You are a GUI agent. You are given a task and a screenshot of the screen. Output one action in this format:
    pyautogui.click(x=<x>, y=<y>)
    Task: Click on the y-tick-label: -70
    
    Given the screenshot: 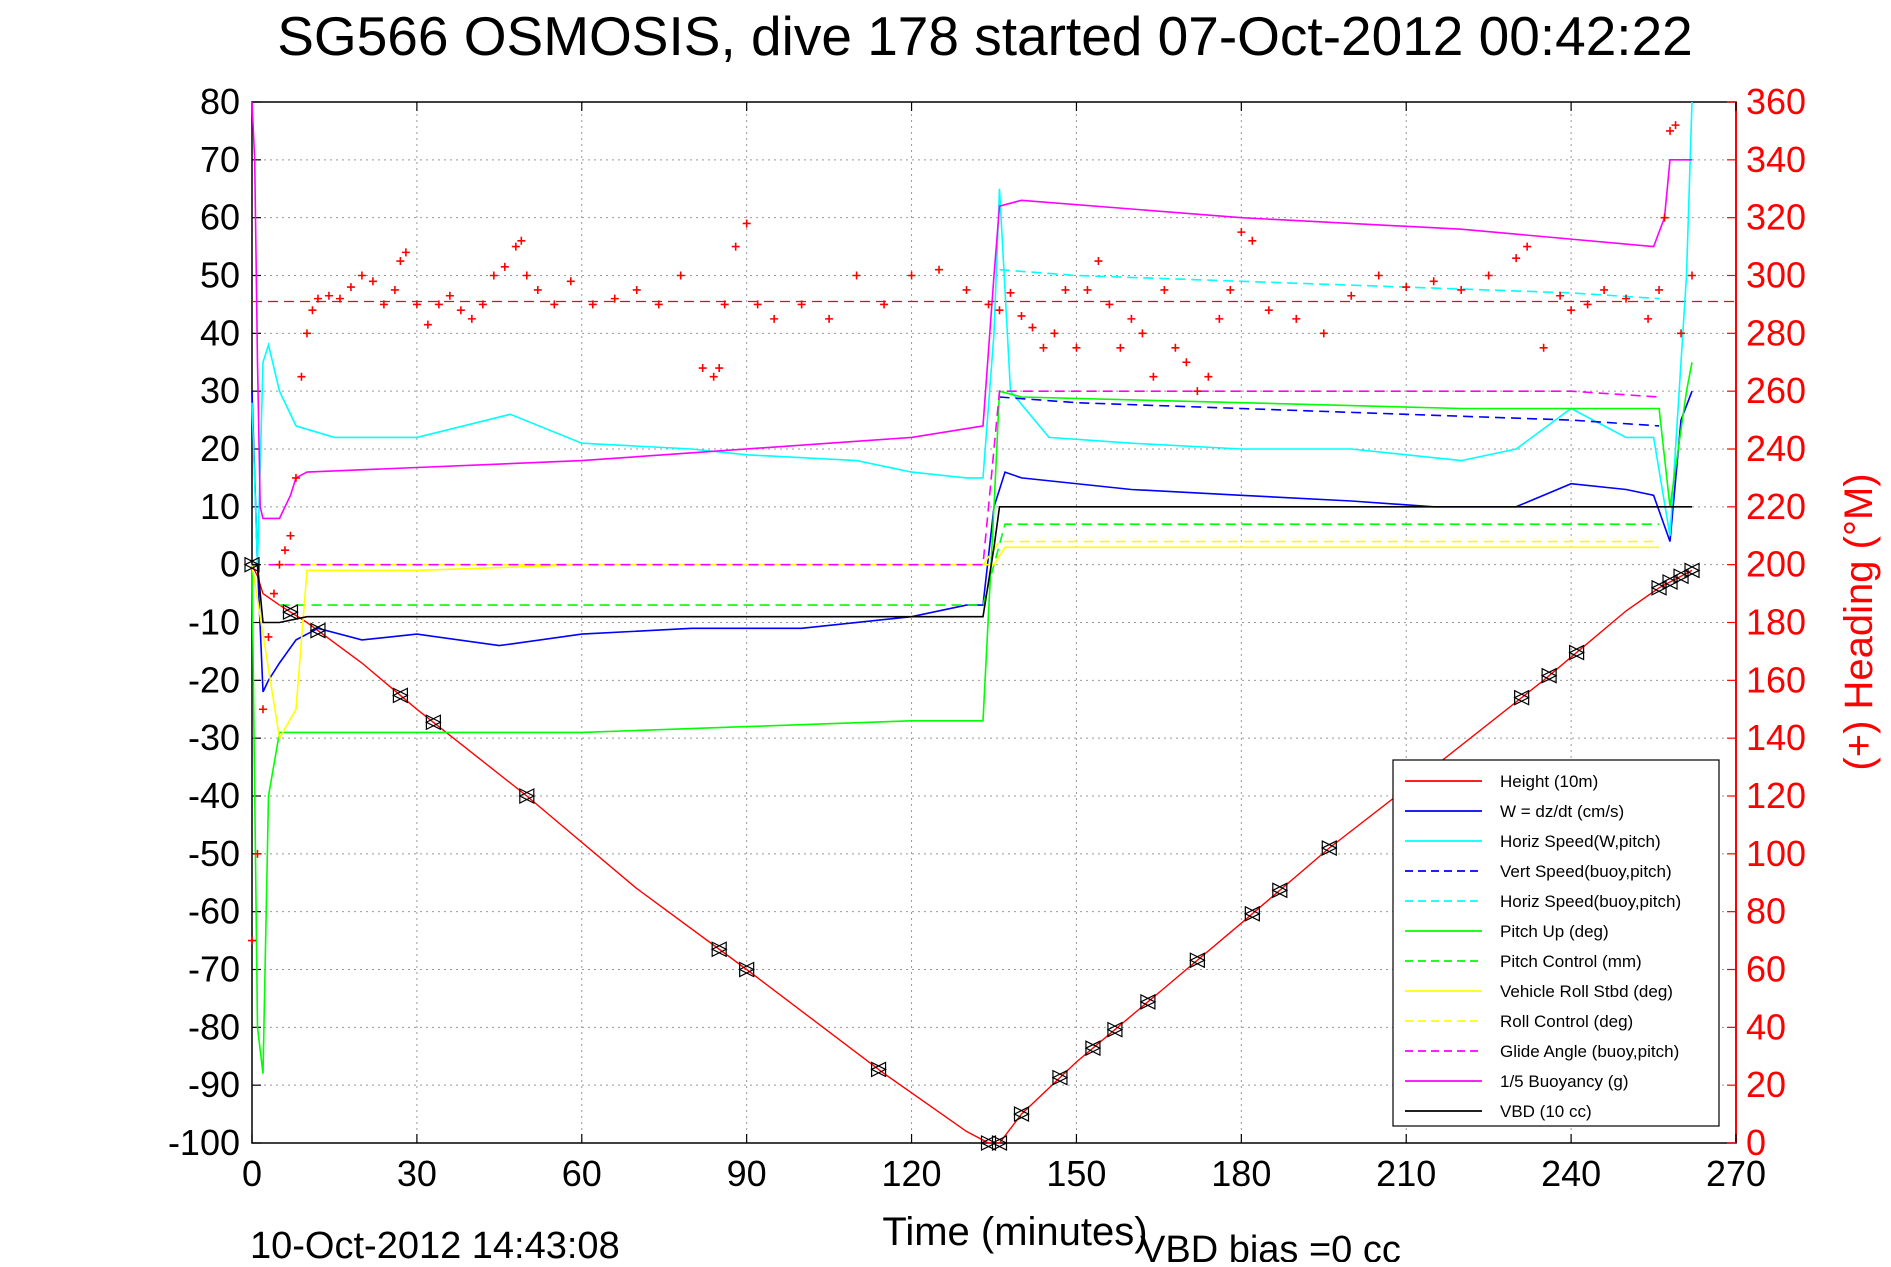 What is the action you would take?
    pyautogui.click(x=214, y=969)
    